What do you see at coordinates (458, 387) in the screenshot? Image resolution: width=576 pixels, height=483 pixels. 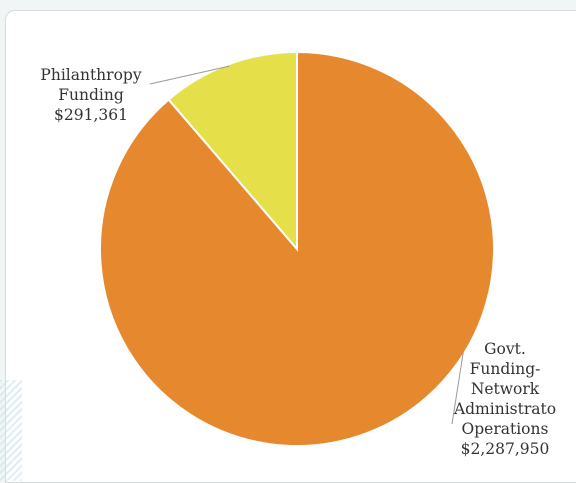 I see `leader-line-govt` at bounding box center [458, 387].